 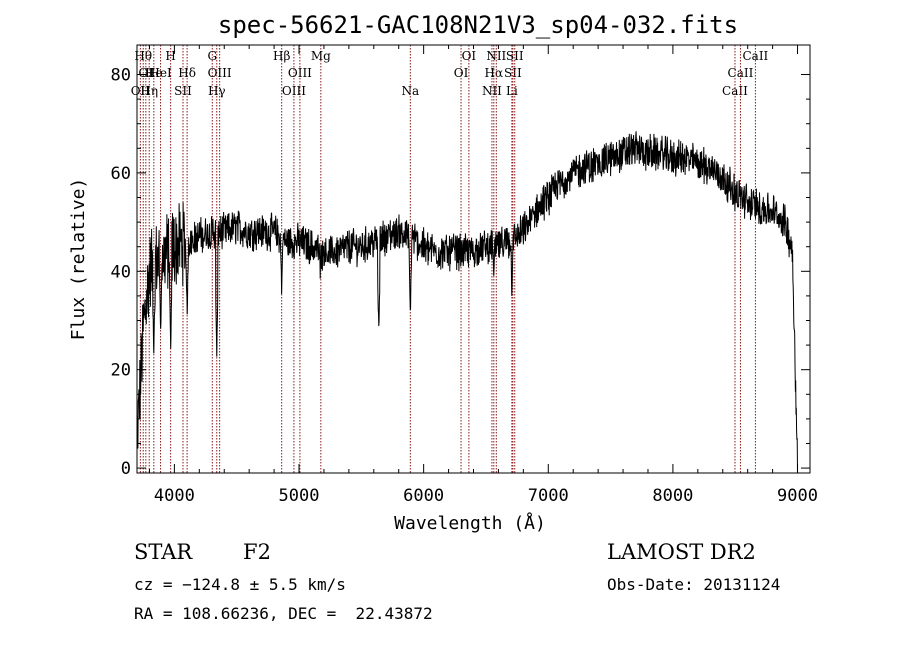 What do you see at coordinates (283, 613) in the screenshot?
I see `coordinates: RA = 108.66236, DEC = 22.43872` at bounding box center [283, 613].